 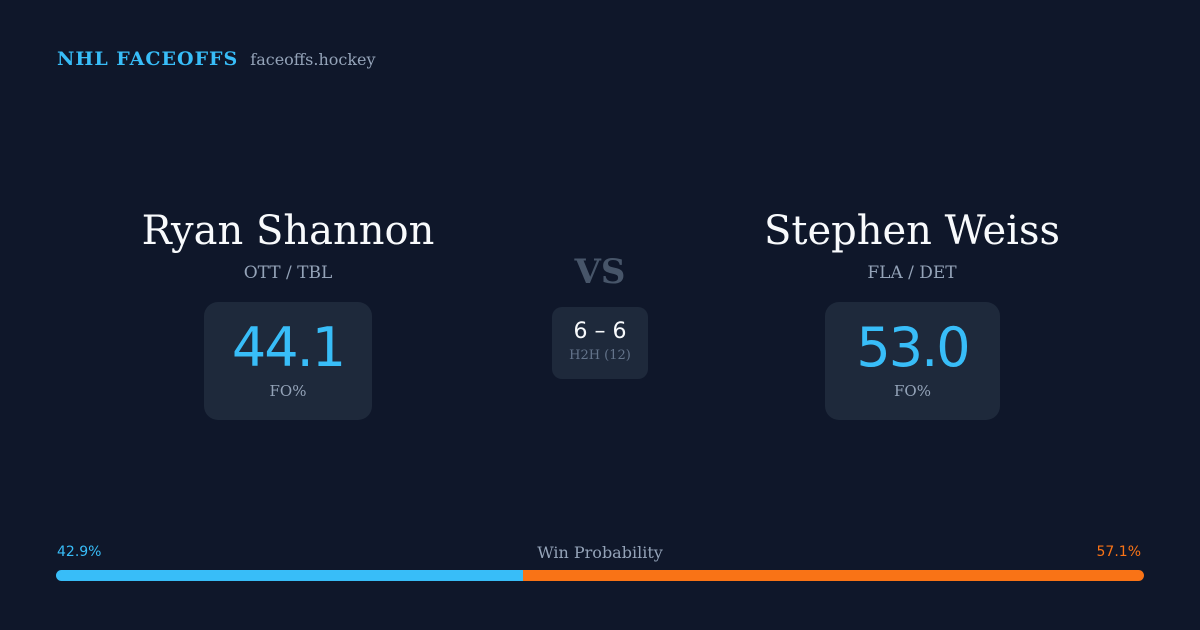 What do you see at coordinates (912, 231) in the screenshot?
I see `player-right-name: Stephen Weiss` at bounding box center [912, 231].